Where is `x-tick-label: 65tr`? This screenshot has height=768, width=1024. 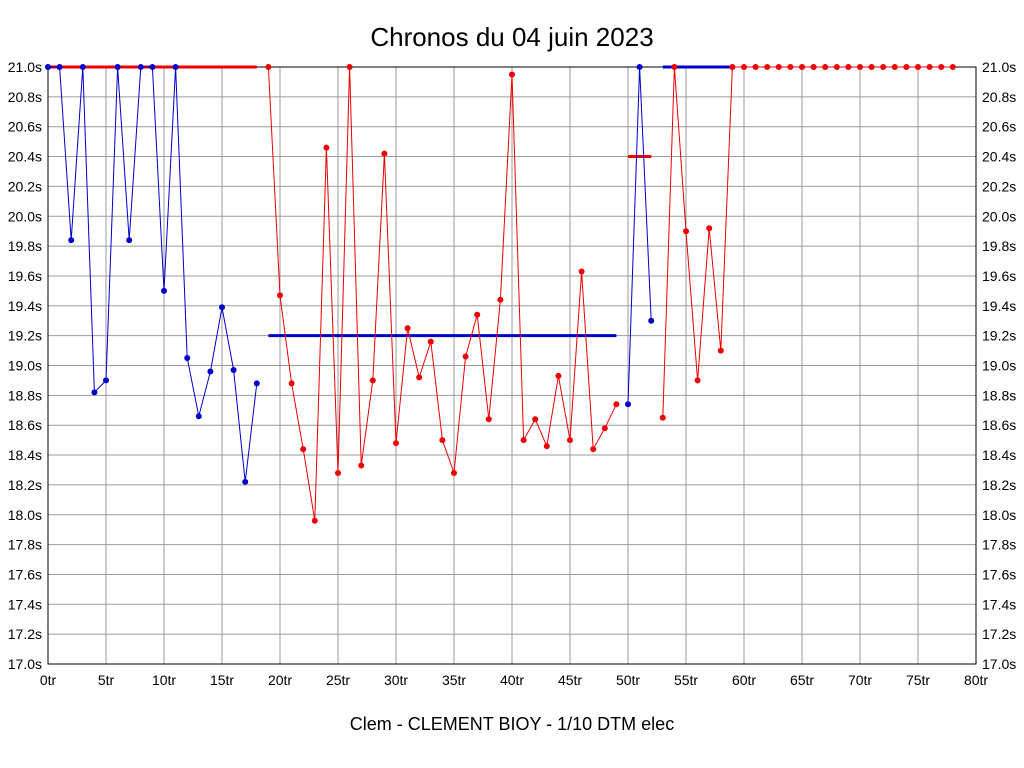
x-tick-label: 65tr is located at coordinates (802, 680).